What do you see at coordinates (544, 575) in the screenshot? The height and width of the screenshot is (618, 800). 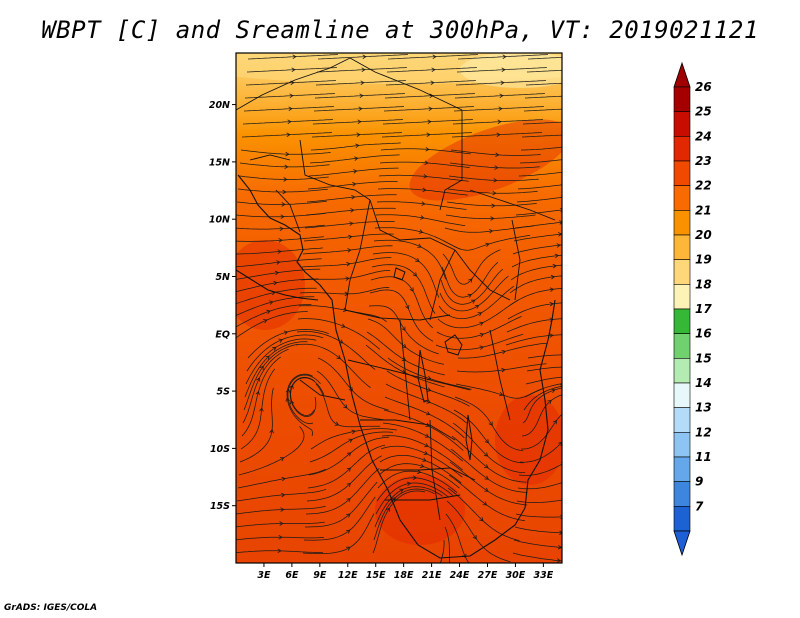 I see `lon-tick-label: 33E` at bounding box center [544, 575].